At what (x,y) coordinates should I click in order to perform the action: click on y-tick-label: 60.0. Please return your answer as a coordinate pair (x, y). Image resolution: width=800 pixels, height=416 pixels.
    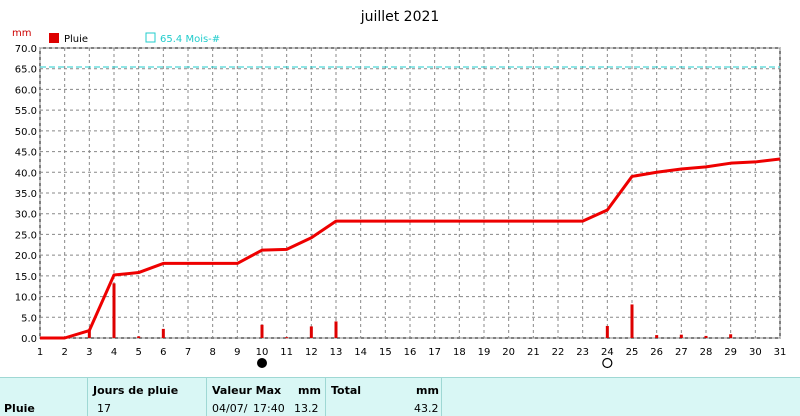
    Looking at the image, I should click on (26, 90).